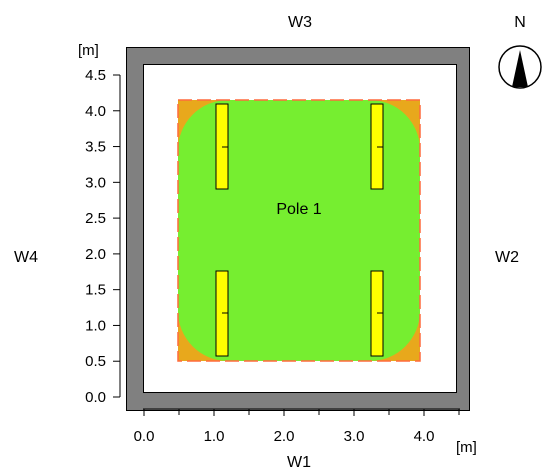  Describe the element at coordinates (88, 50) in the screenshot. I see `y-axis-unit: [m]` at that location.